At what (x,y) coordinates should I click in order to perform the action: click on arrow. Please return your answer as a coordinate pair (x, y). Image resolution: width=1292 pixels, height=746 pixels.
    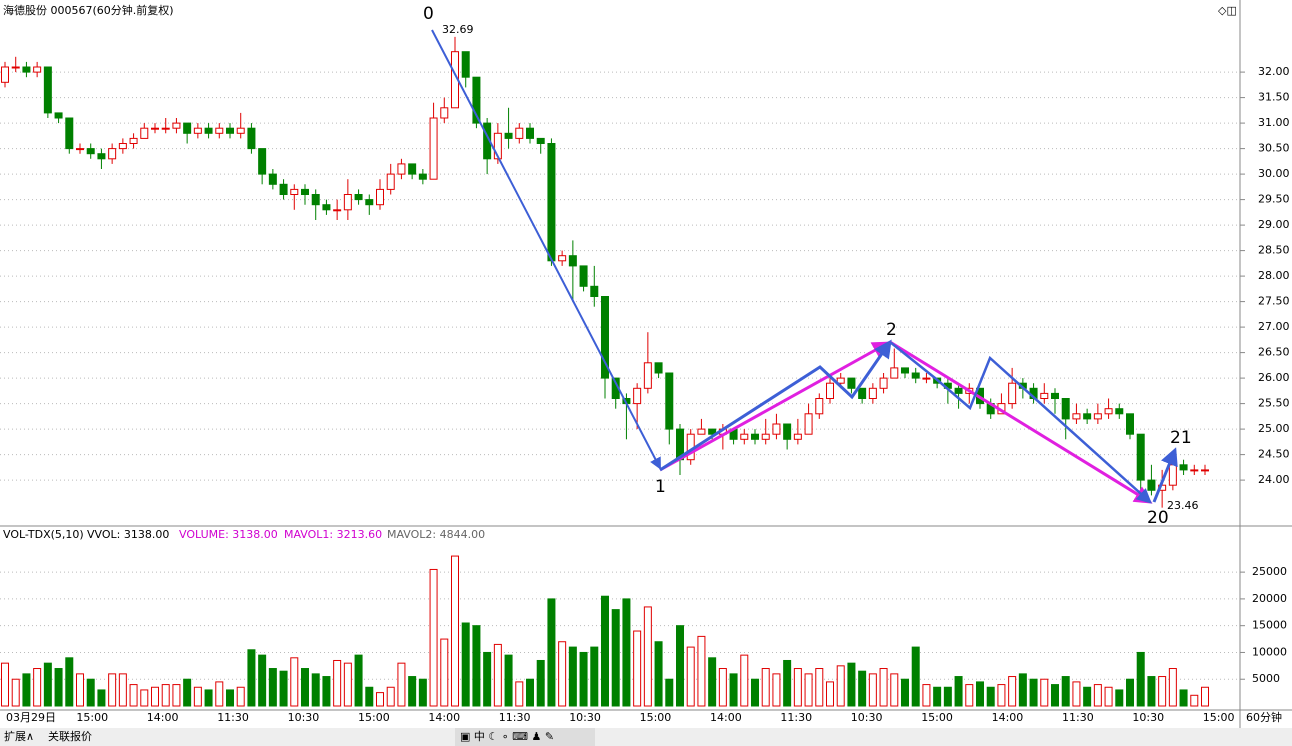
    Looking at the image, I should click on (1020, 422).